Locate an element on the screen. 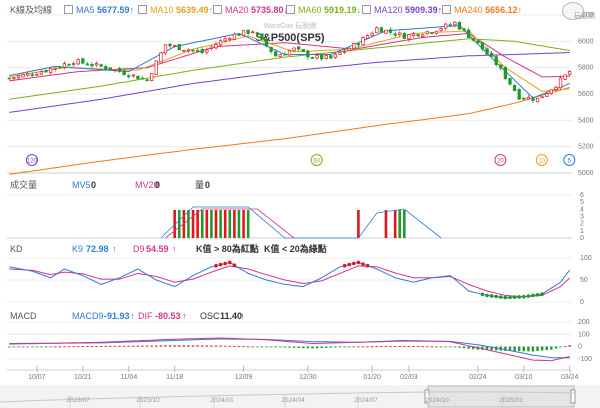 This screenshot has height=408, width=600. volume-tick-label: 6 is located at coordinates (582, 195).